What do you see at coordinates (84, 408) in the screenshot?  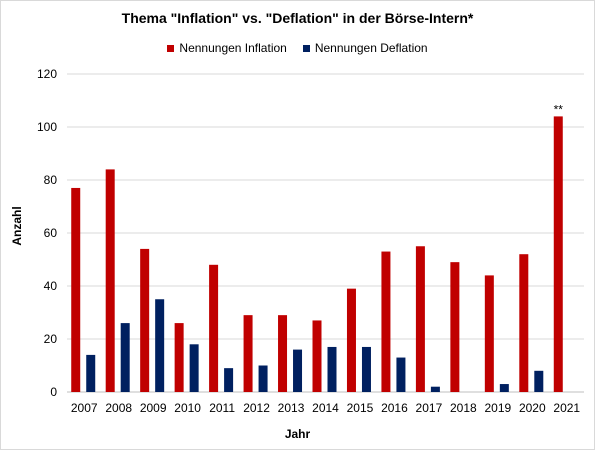 I see `x-tick-label-2007: 2007` at bounding box center [84, 408].